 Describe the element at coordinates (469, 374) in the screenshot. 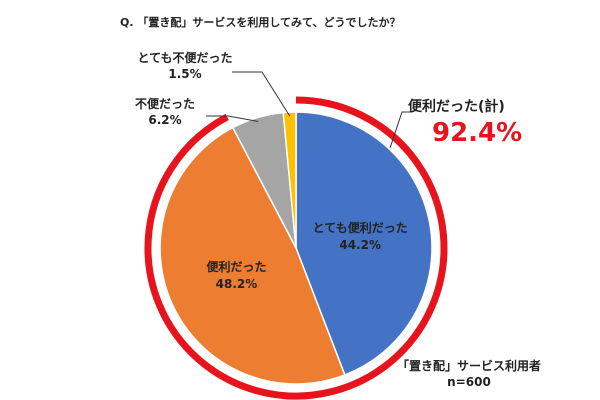

I see `respondent-info: 「置き配」サービス利用者 n=600` at that location.